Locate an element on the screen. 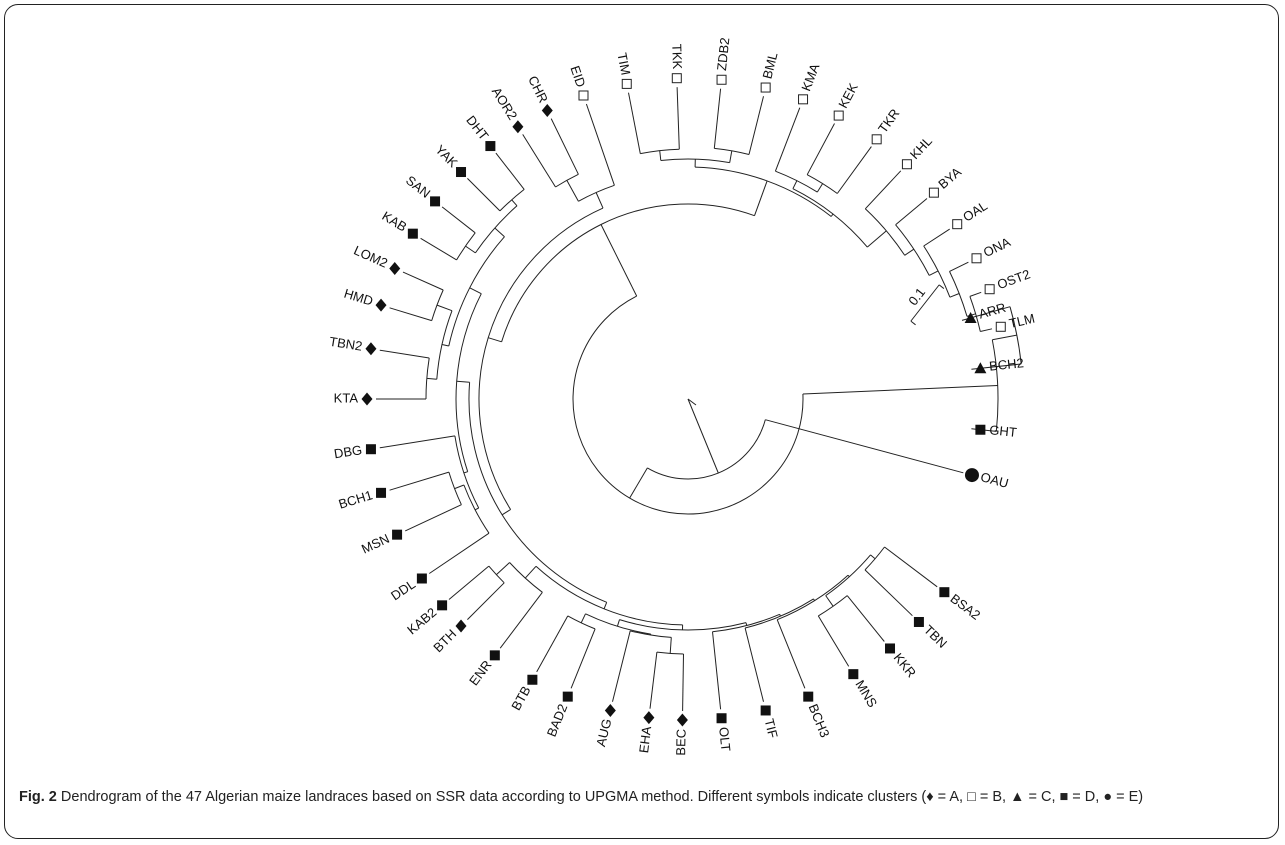 The height and width of the screenshot is (845, 1285). leaf-label-olt: OLT is located at coordinates (724, 739).